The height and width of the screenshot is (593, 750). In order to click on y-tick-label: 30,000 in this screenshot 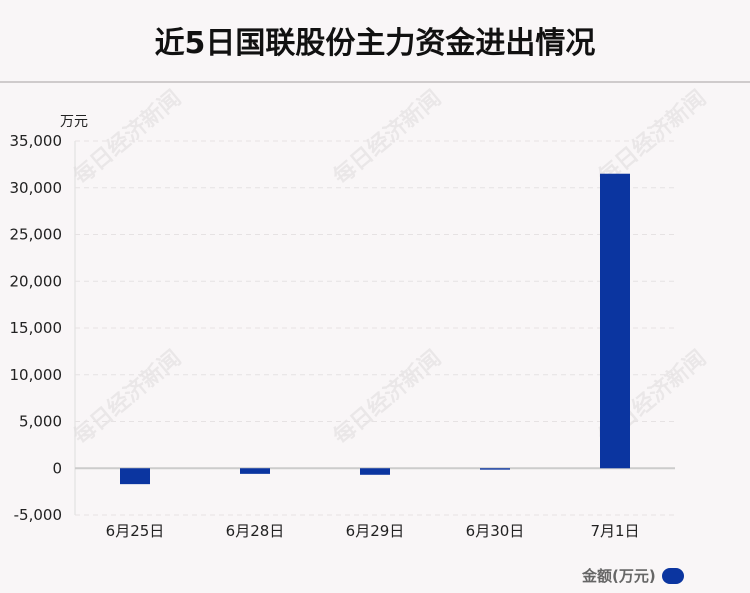, I will do `click(36, 188)`.